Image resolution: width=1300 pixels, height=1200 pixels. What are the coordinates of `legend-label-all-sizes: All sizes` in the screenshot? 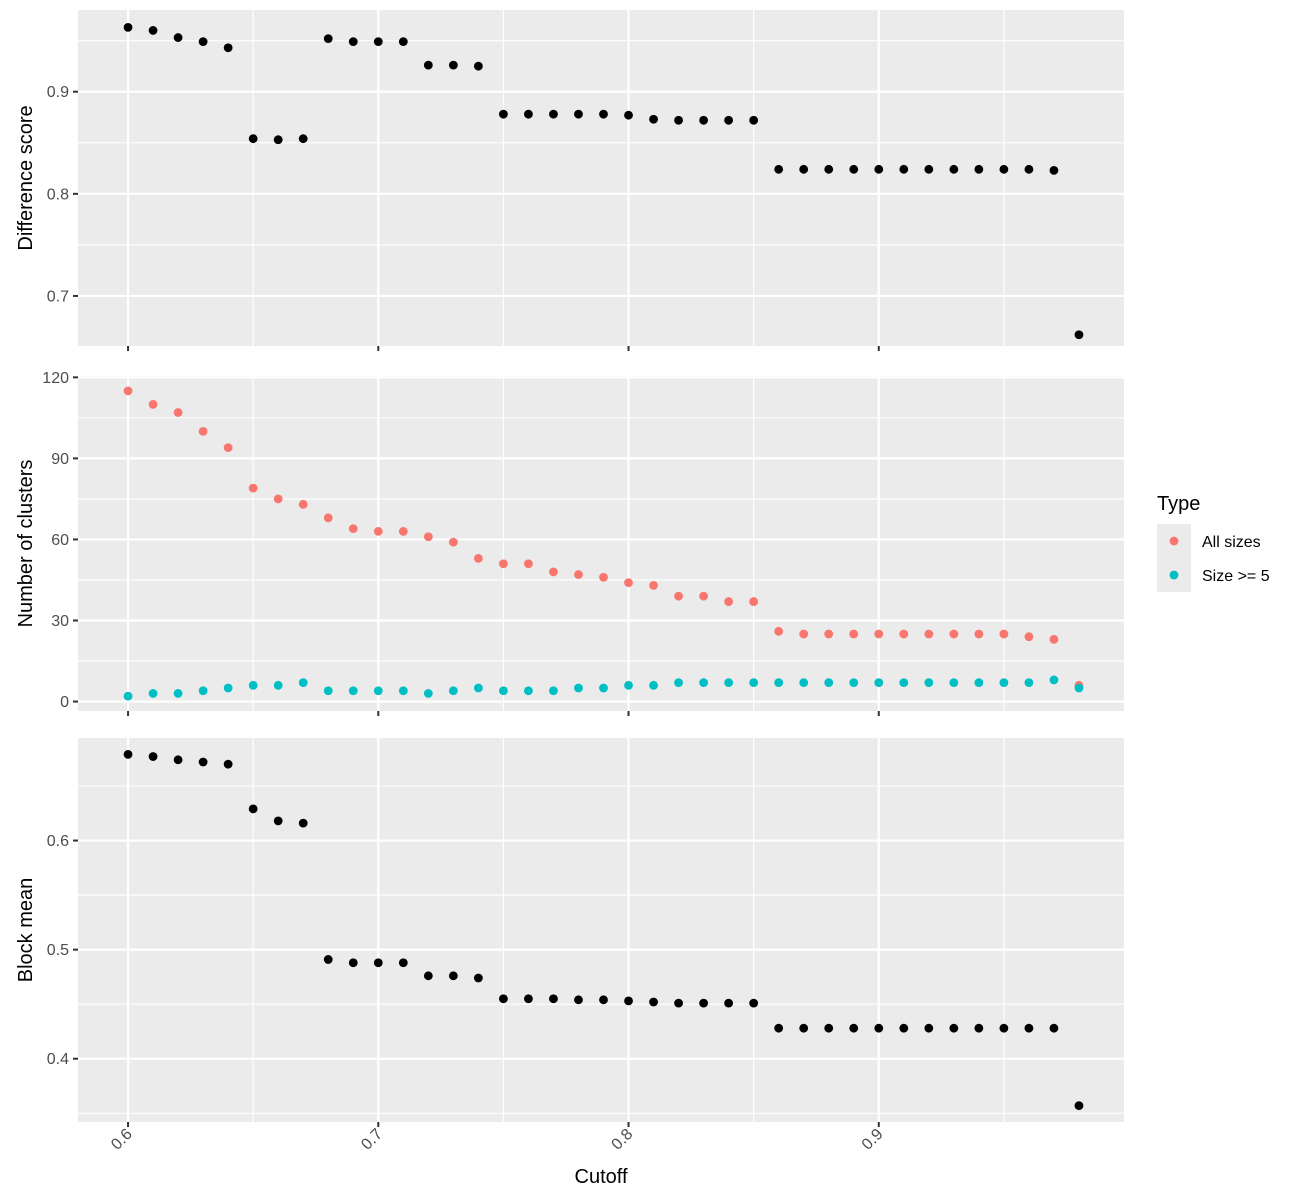 It's located at (1231, 542).